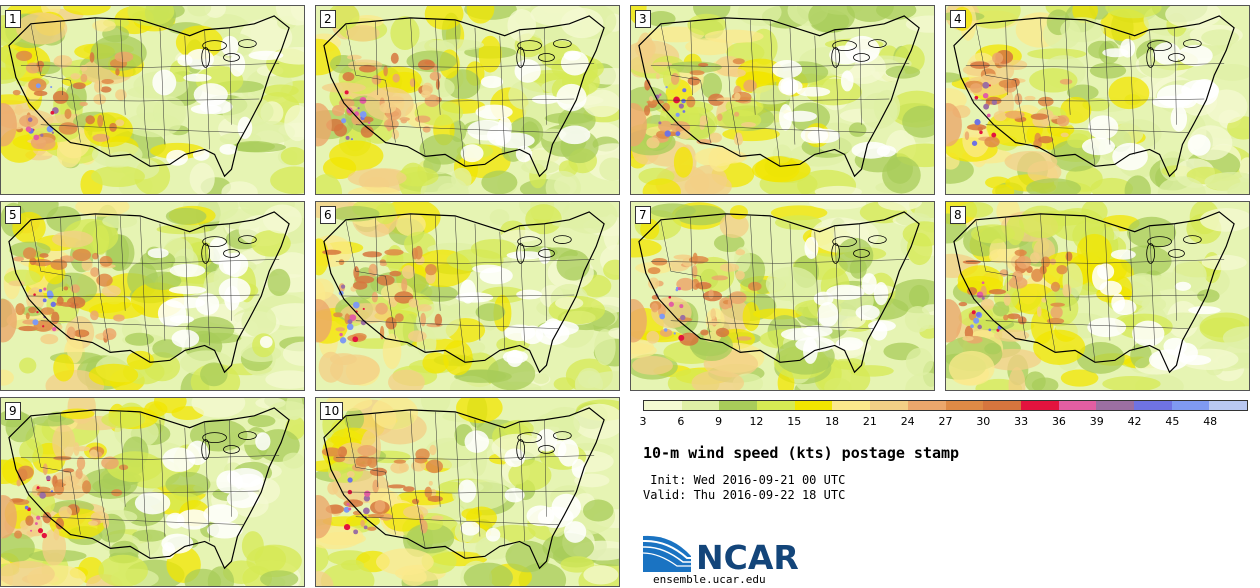 The width and height of the screenshot is (1260, 588). I want to click on ensemble-url: ensemble.ucar.edu, so click(709, 579).